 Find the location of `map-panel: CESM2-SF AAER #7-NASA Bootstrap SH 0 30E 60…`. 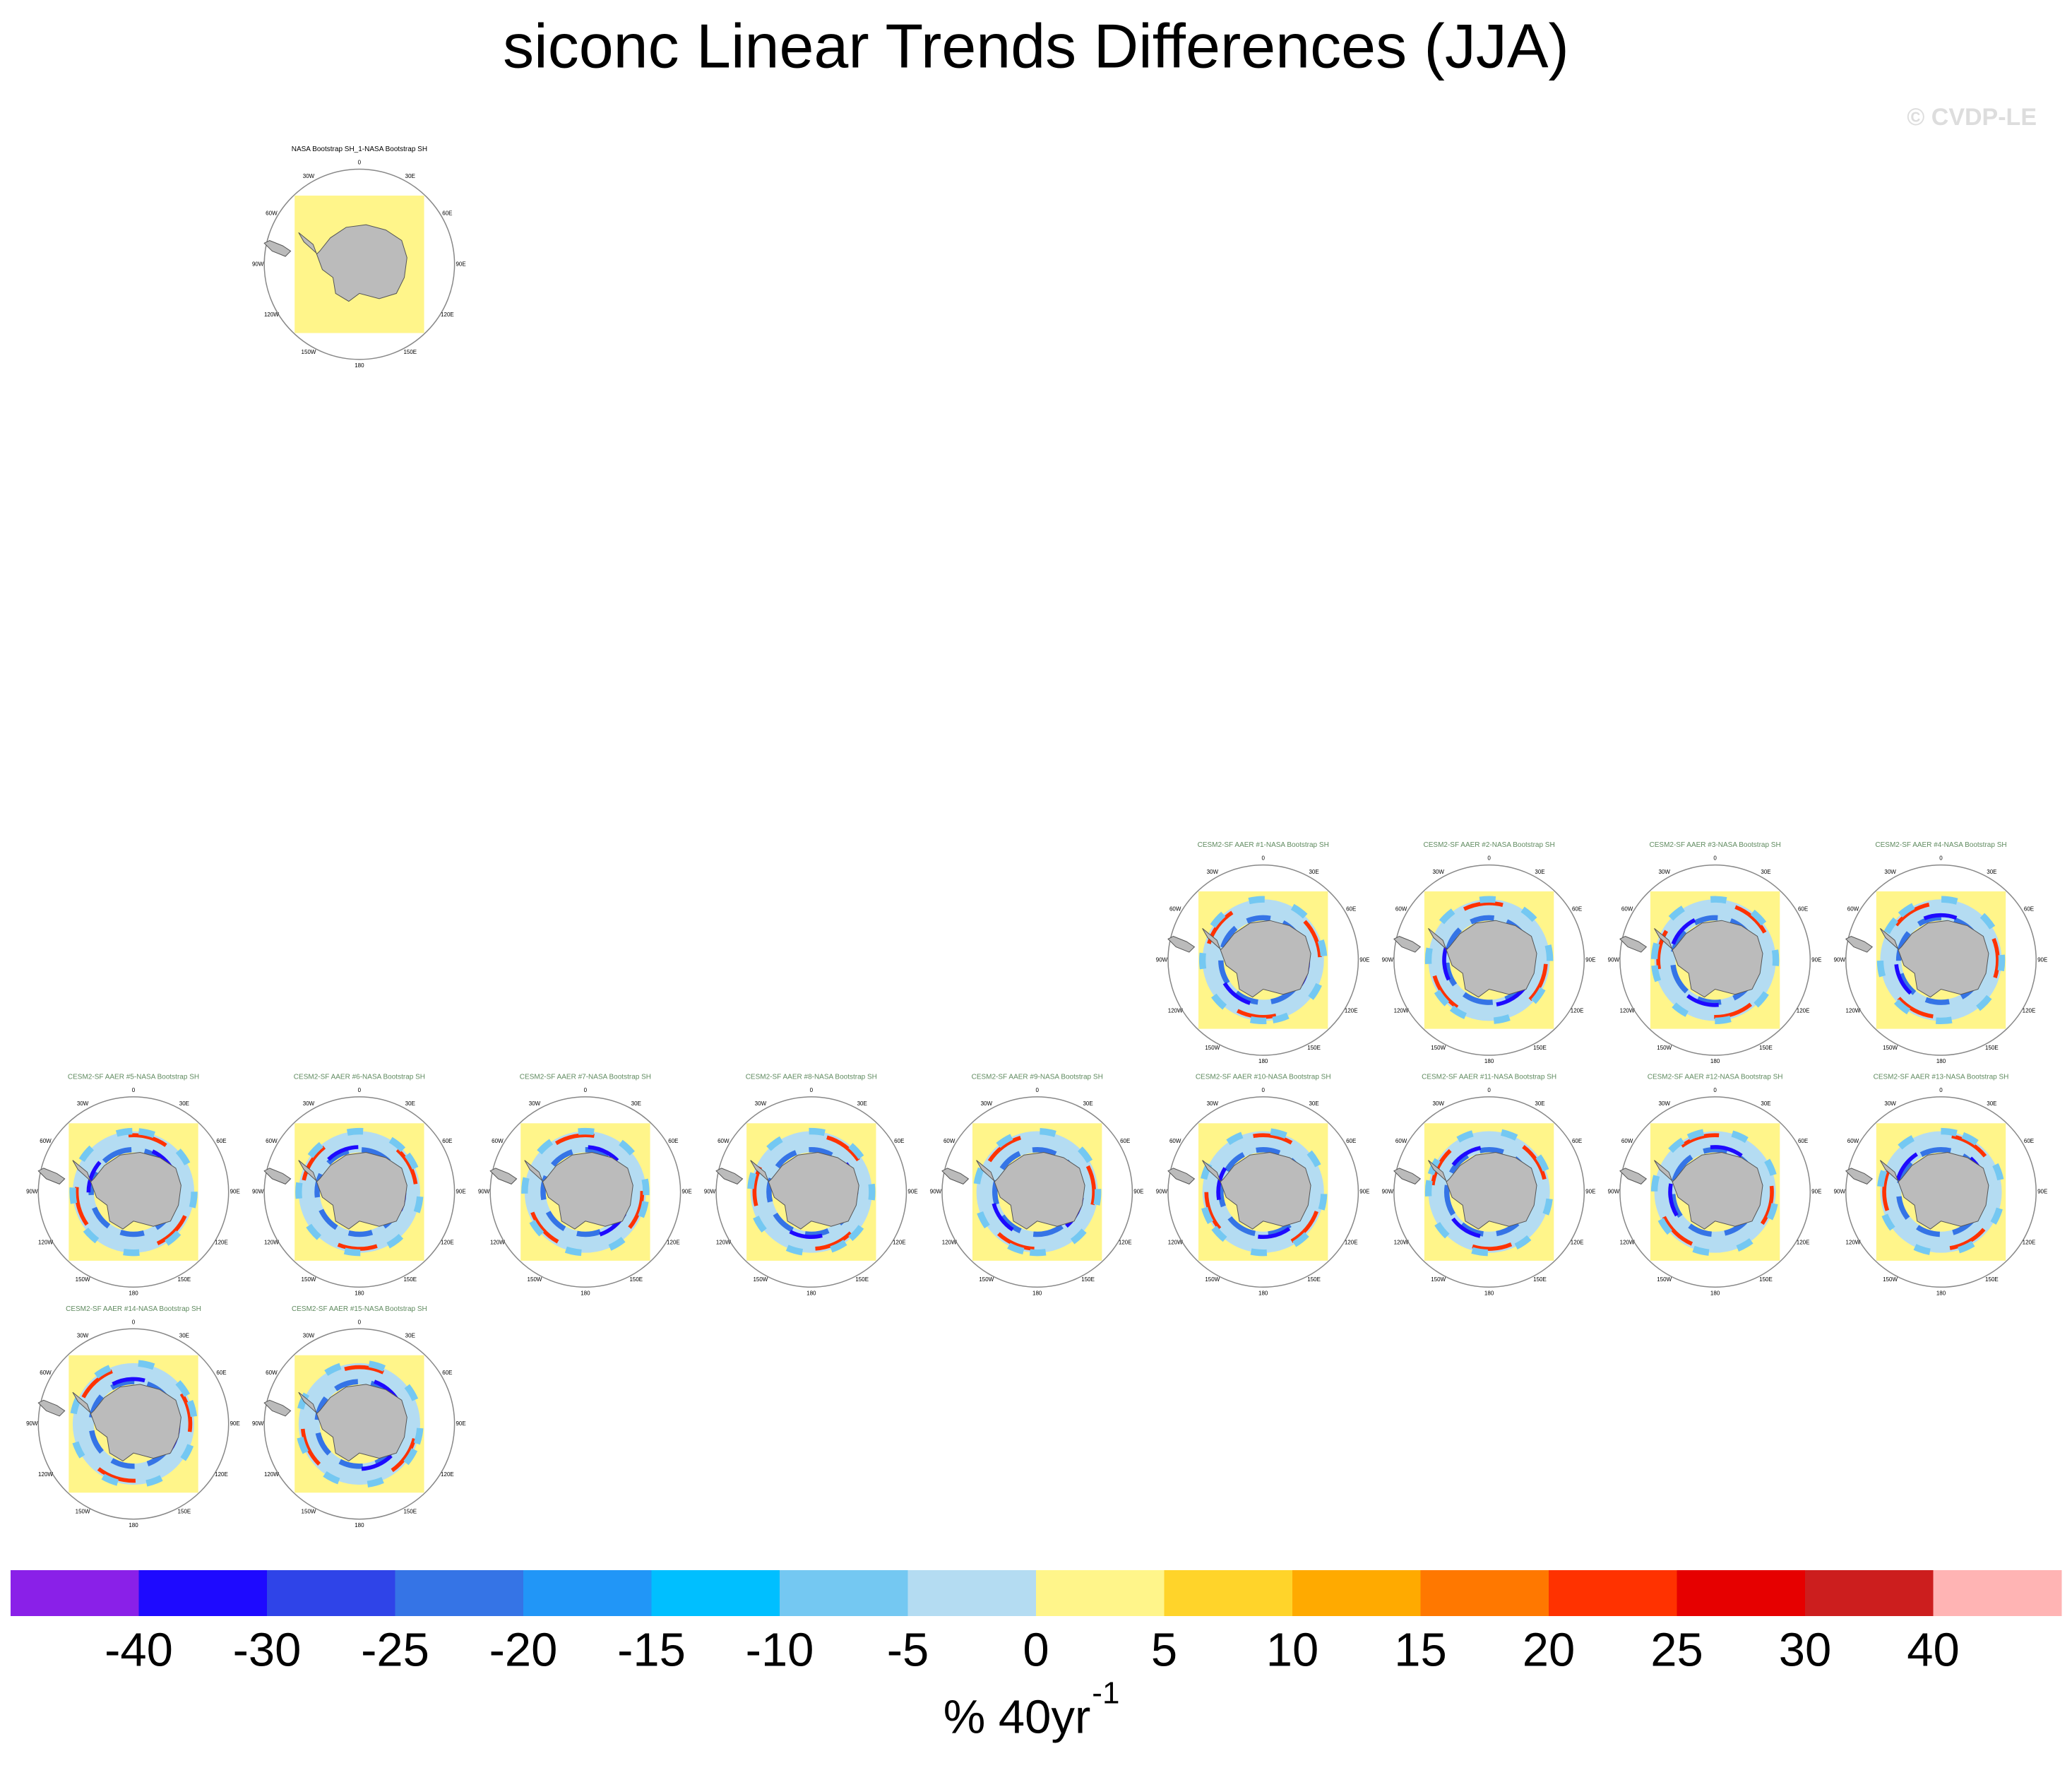

map-panel: CESM2-SF AAER #7-NASA Bootstrap SH 0 30E 60… is located at coordinates (585, 1184).